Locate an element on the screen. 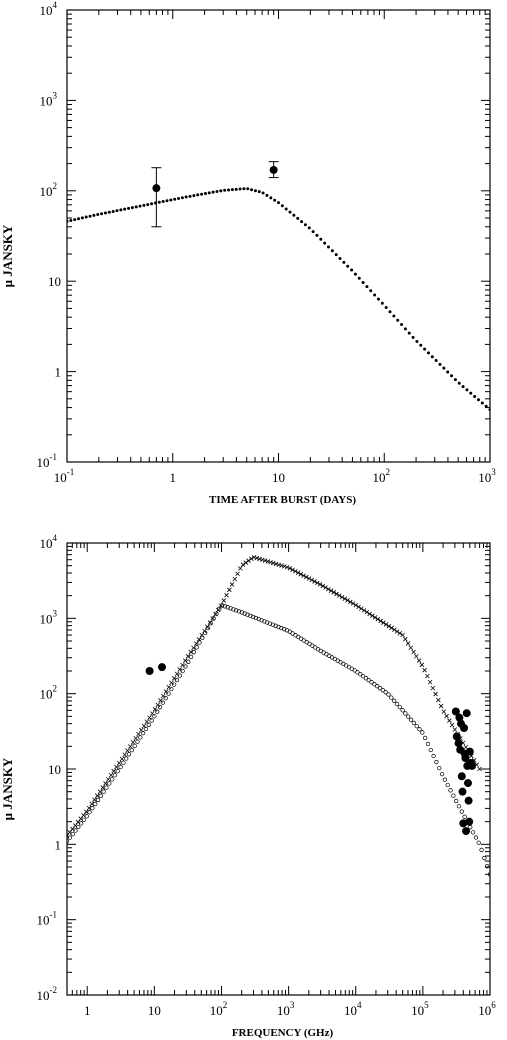 This screenshot has width=507, height=1040. y-tick-label: 10³ is located at coordinates (49, 99).